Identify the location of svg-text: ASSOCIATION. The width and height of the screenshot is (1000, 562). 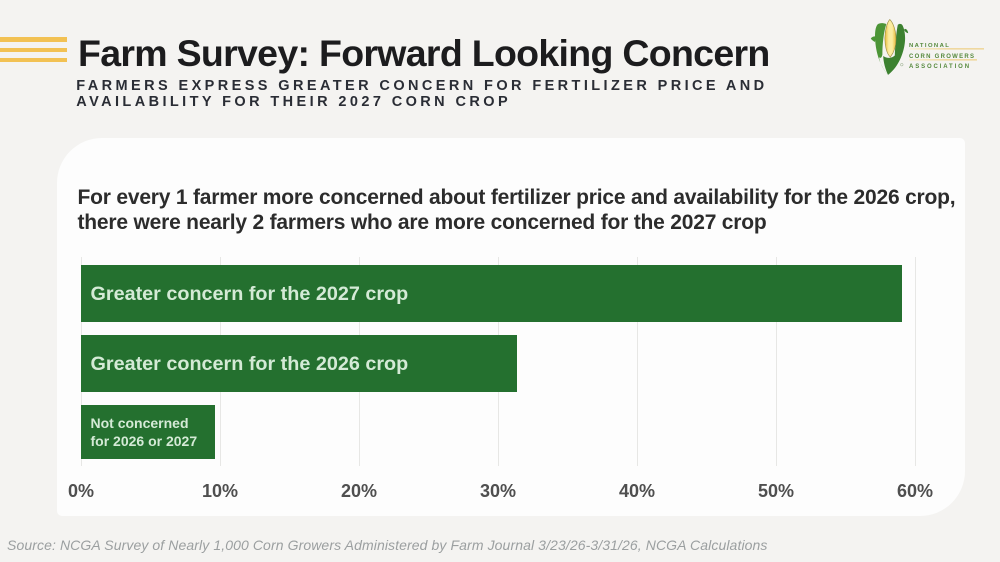
(940, 67).